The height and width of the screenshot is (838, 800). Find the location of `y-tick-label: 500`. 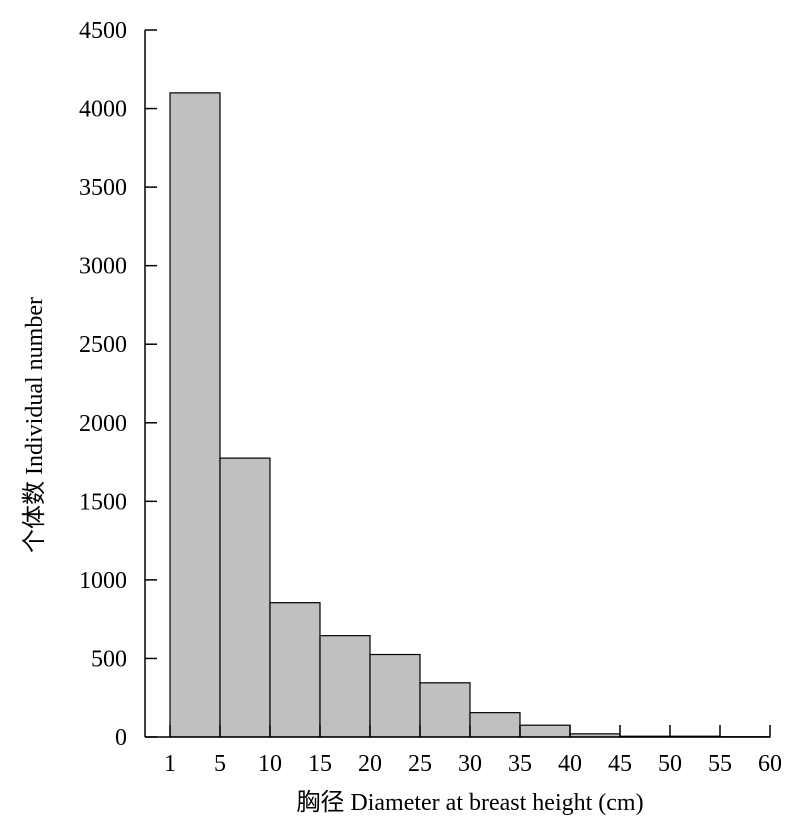

y-tick-label: 500 is located at coordinates (109, 659).